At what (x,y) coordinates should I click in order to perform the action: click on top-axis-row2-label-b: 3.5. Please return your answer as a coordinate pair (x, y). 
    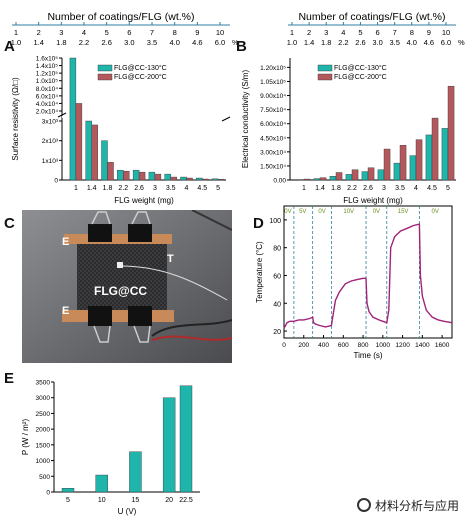
    Looking at the image, I should click on (394, 42).